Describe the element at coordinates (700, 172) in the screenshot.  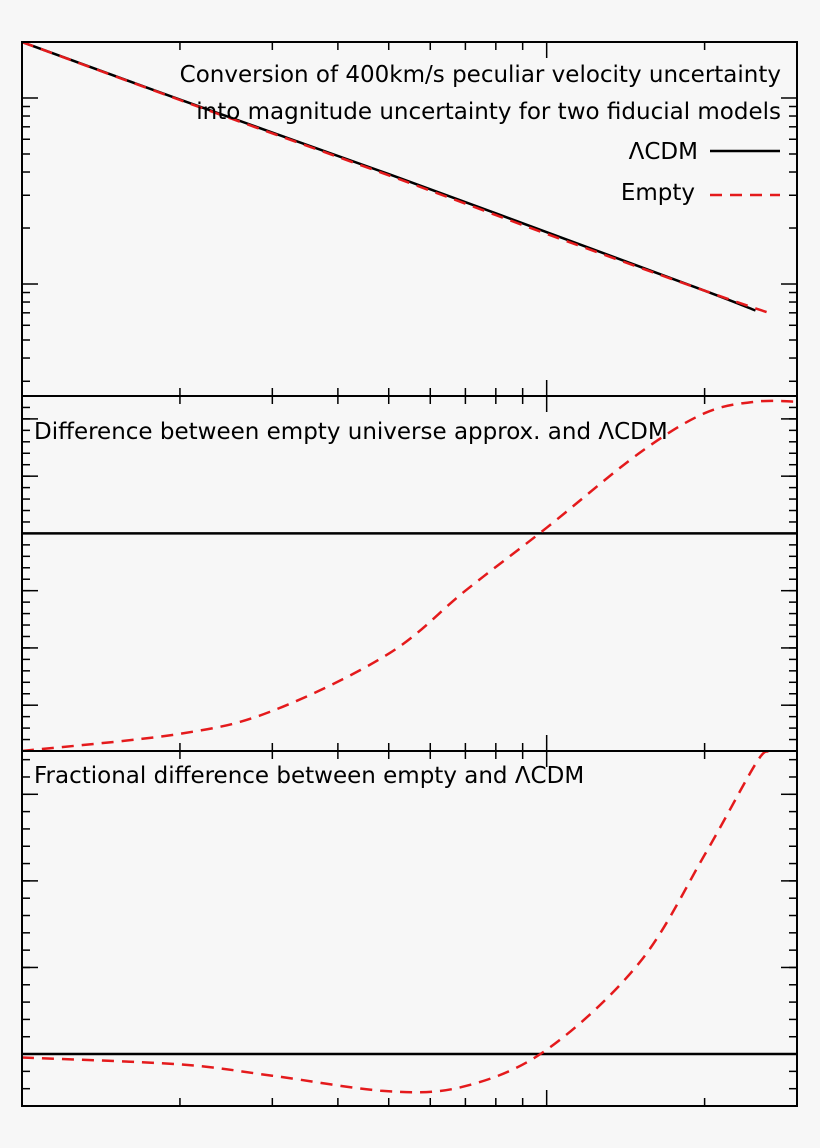
I see `legend: ΛCDM Empty` at that location.